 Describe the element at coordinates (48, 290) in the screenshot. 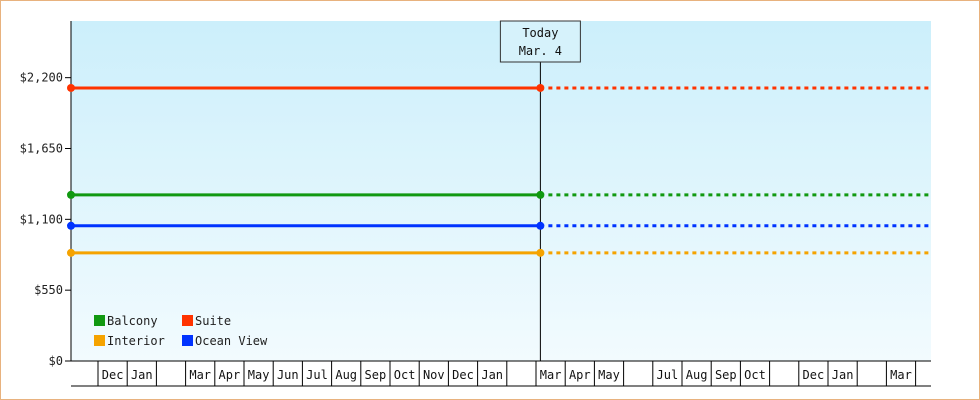

I see `y-tick-label: $550` at that location.